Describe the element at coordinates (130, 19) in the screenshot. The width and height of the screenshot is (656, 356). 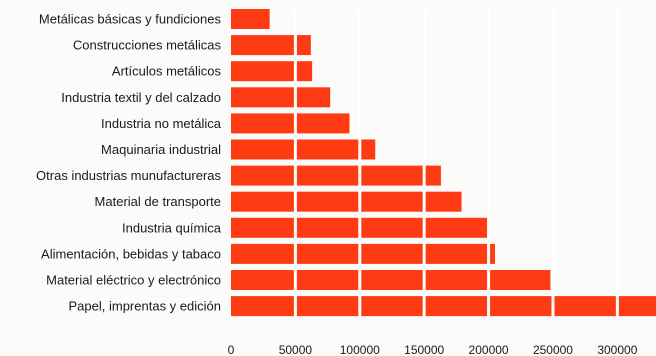
I see `category-label: Metálicas básicas y fundiciones` at that location.